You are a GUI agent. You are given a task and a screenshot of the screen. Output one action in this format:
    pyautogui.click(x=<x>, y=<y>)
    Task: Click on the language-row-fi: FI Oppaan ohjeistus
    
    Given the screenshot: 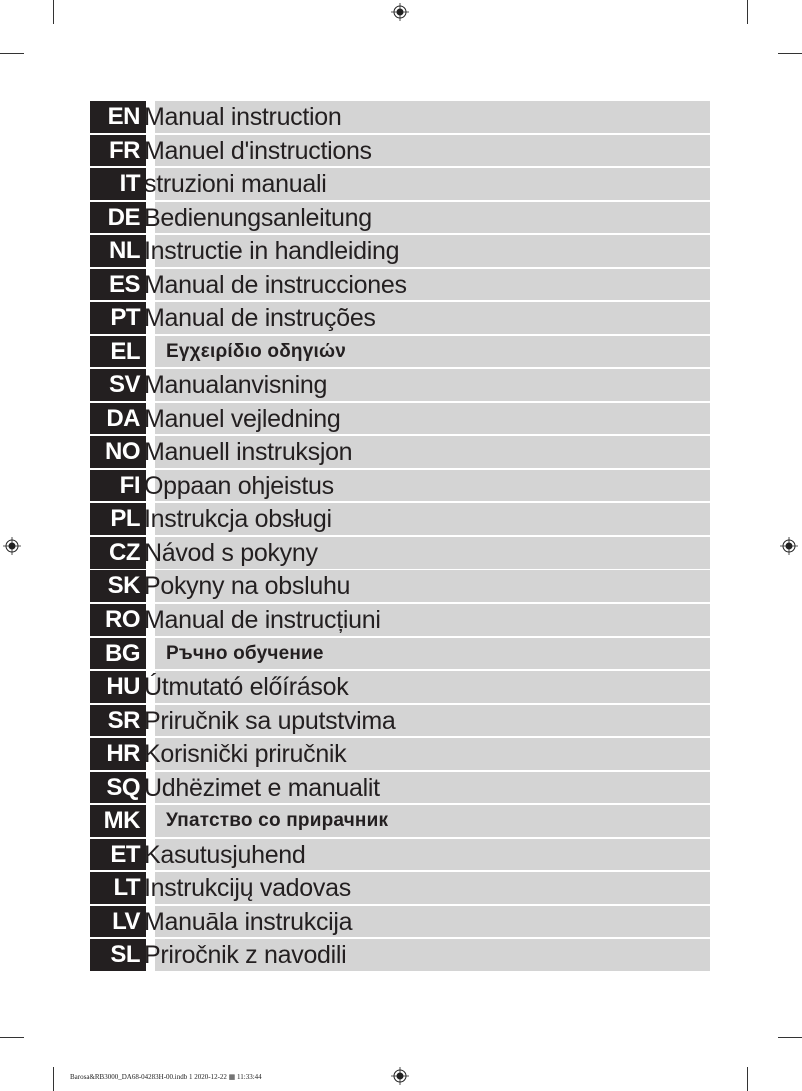 What is the action you would take?
    pyautogui.click(x=400, y=485)
    